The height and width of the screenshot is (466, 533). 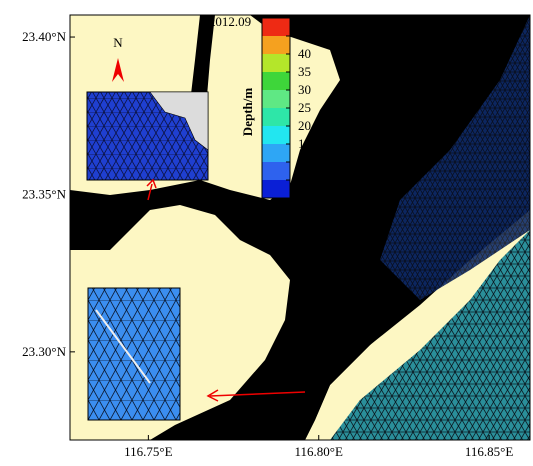 I want to click on x-tick-label: 116.75°E, so click(x=148, y=451).